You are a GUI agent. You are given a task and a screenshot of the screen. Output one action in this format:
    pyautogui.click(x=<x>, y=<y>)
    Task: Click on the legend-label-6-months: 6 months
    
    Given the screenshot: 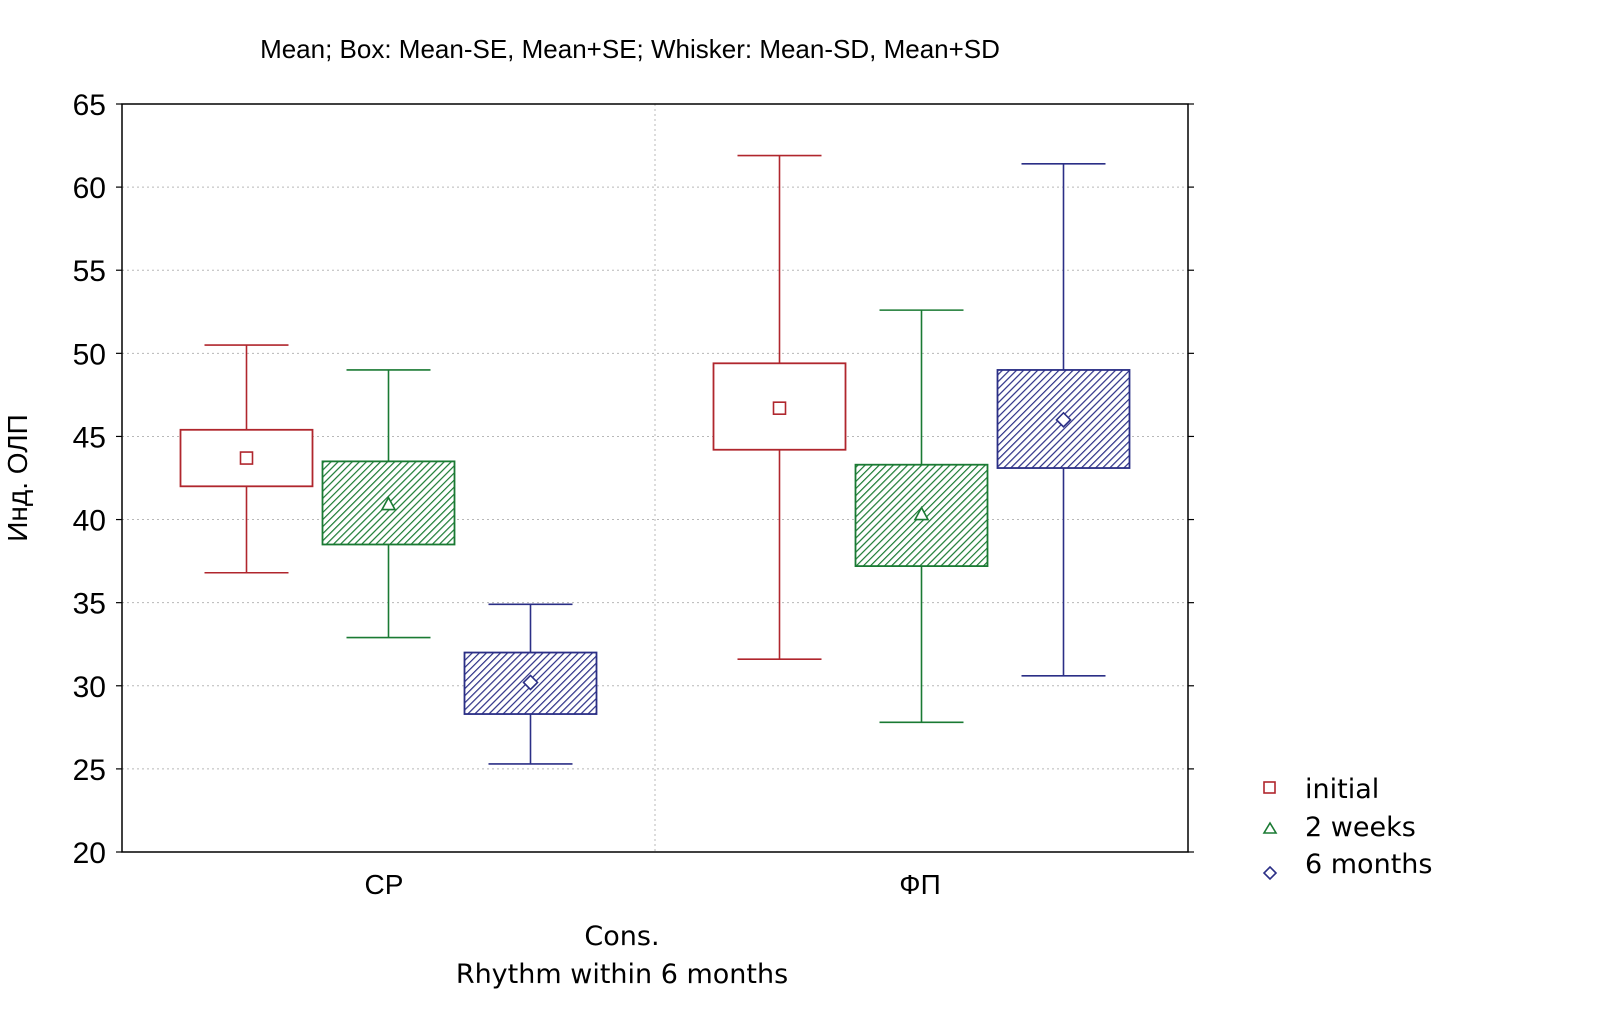 What is the action you would take?
    pyautogui.click(x=1368, y=864)
    